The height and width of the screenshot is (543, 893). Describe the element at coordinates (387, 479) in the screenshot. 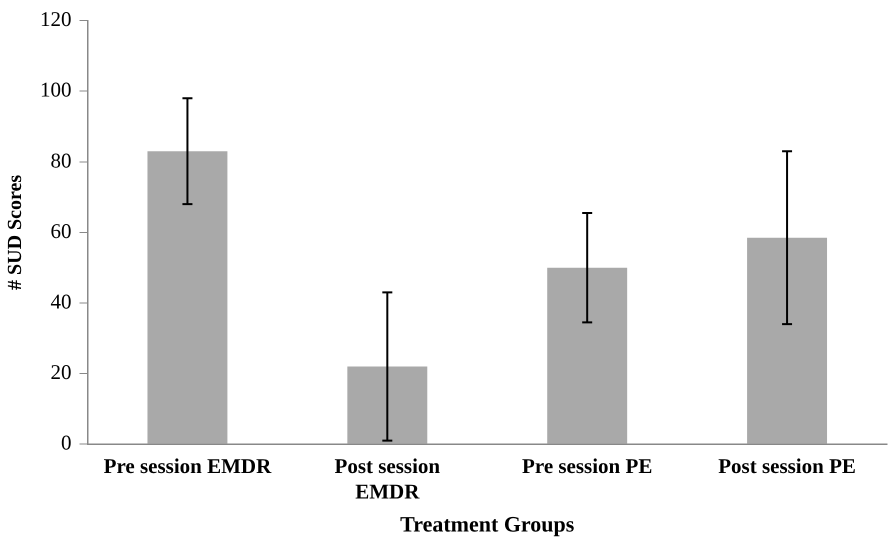

I see `x-tick-label: Post session EMDR` at that location.